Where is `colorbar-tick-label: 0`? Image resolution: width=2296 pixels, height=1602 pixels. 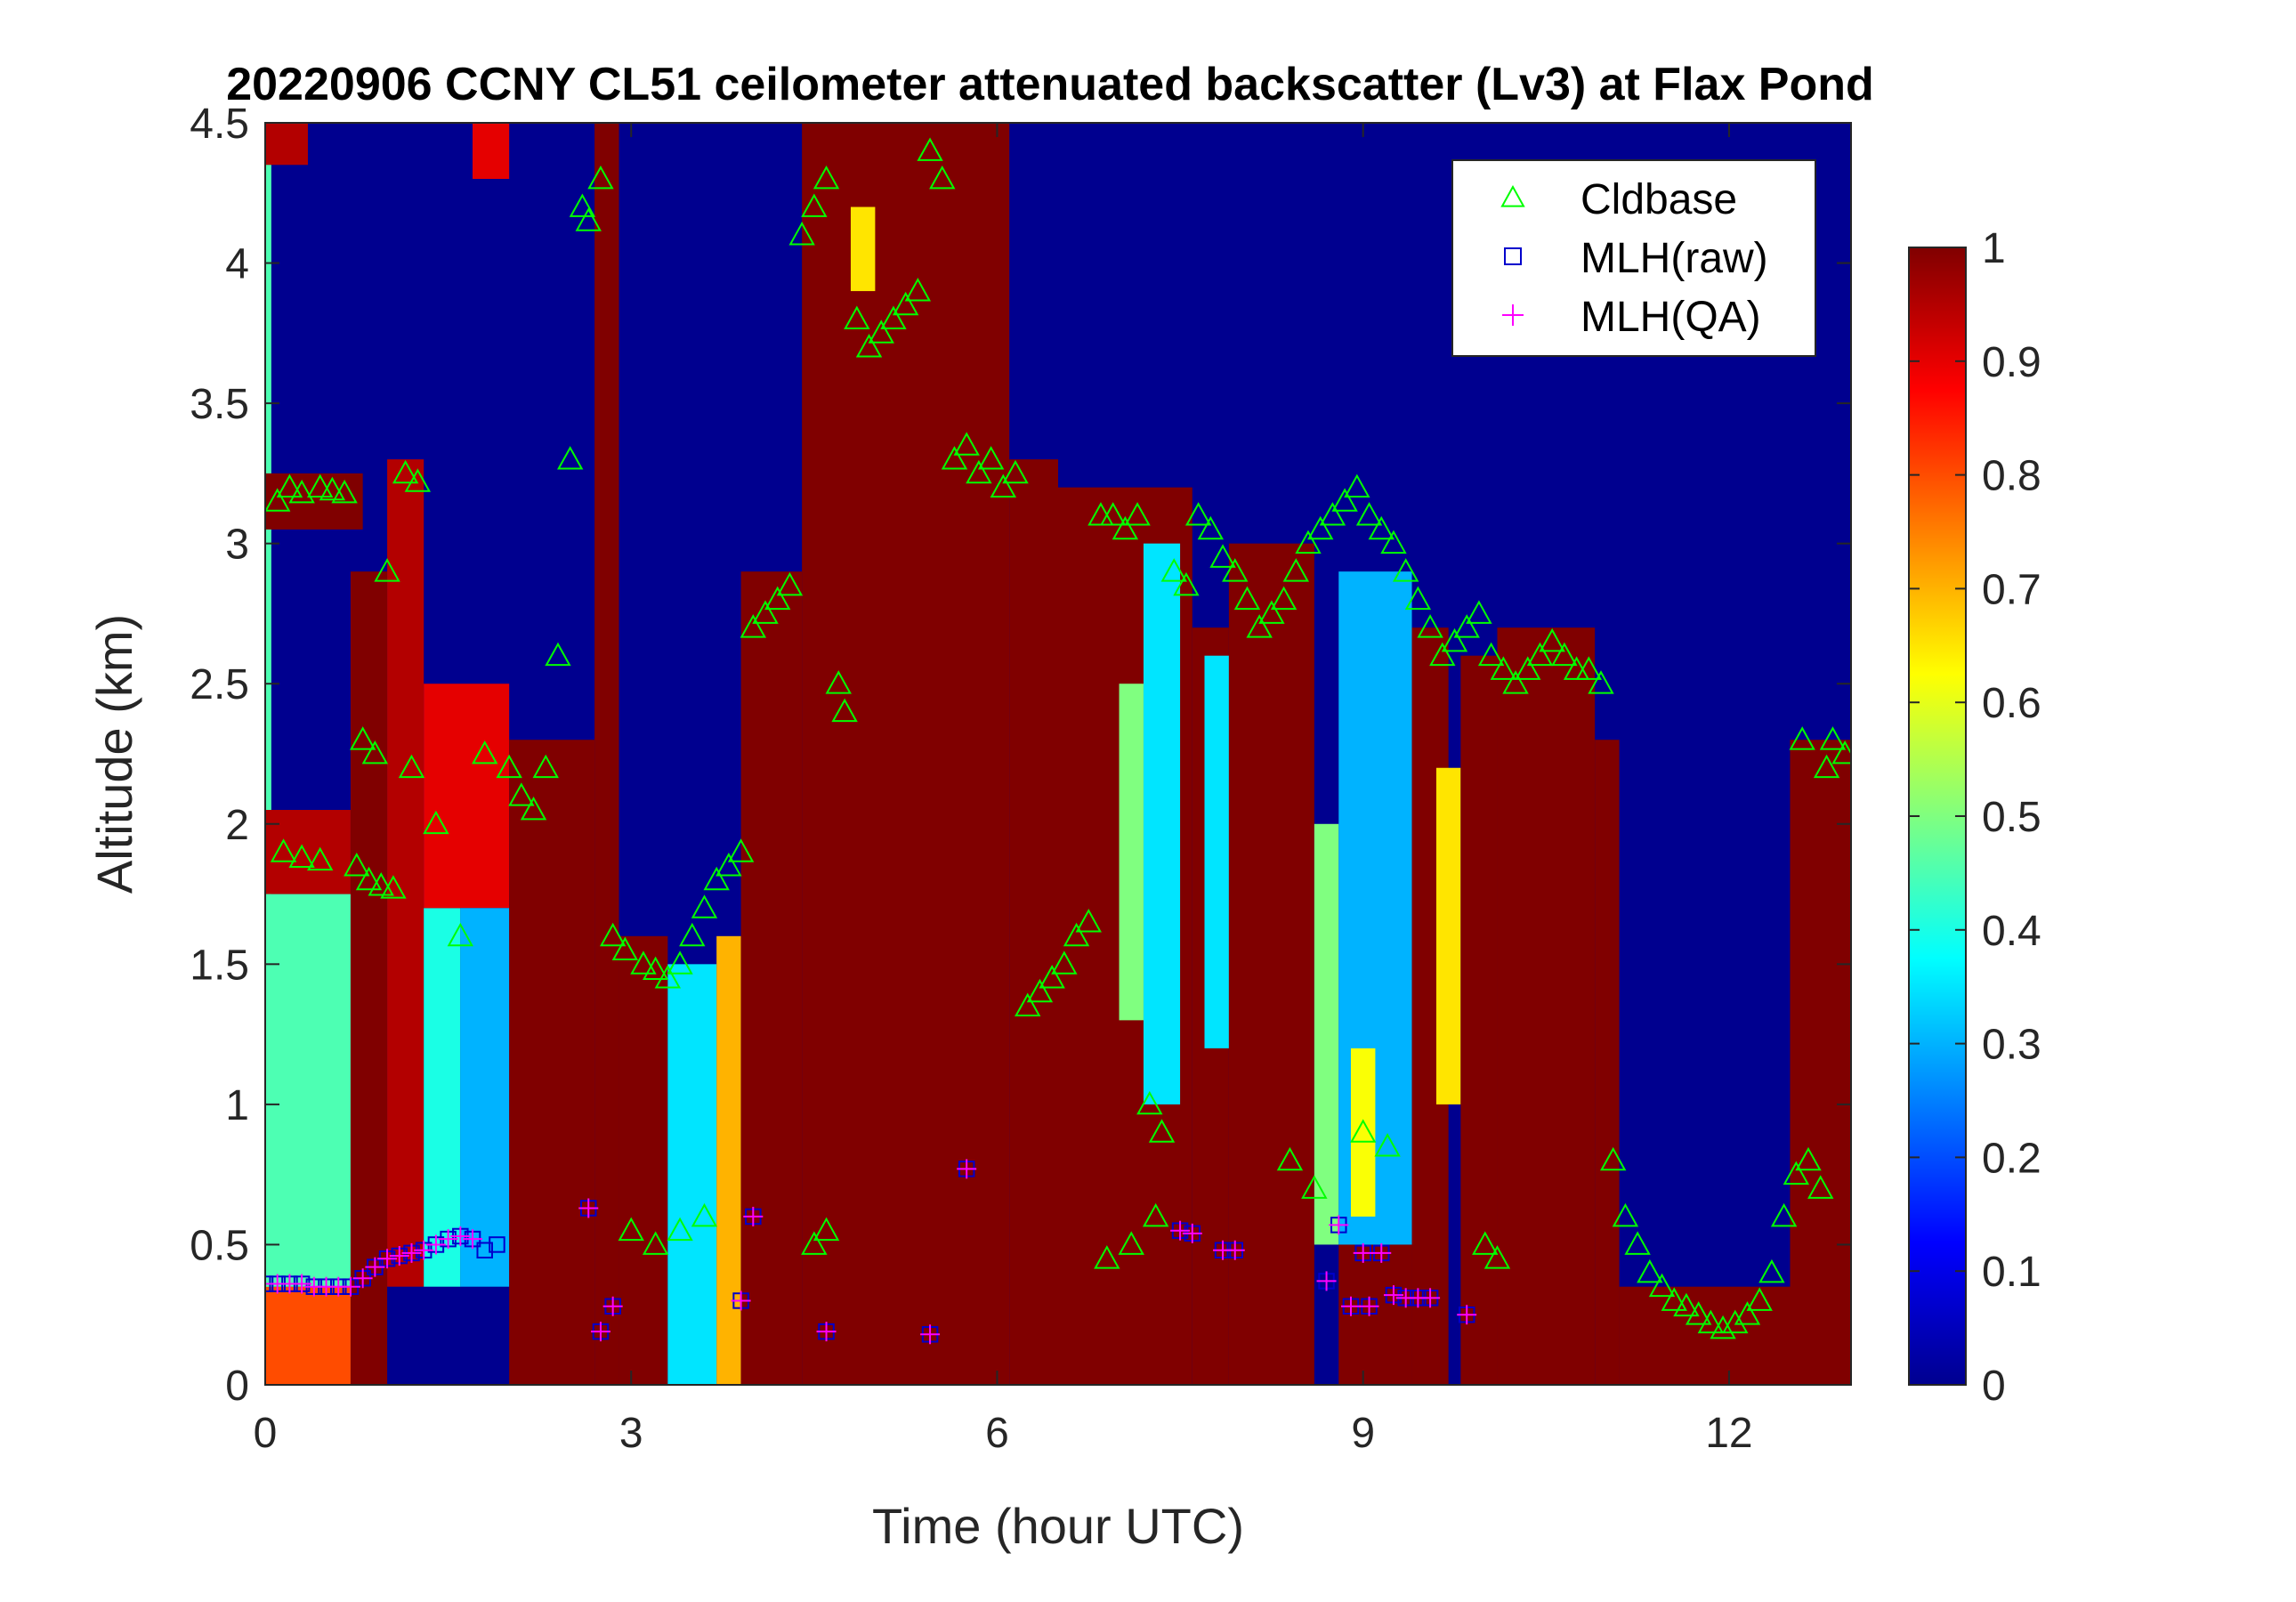
colorbar-tick-label: 0 is located at coordinates (1994, 1386).